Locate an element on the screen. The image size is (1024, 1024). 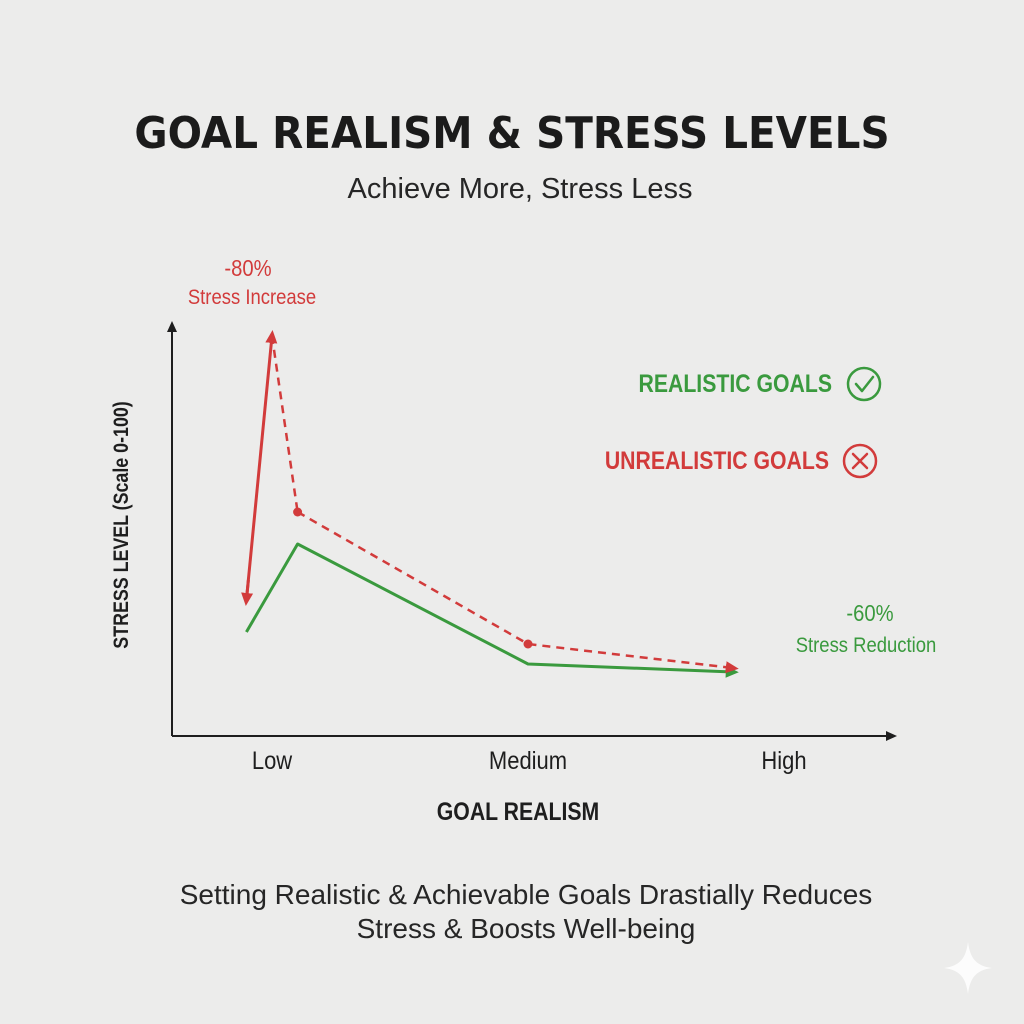
annotation-reduction-value: -60% is located at coordinates (869, 613).